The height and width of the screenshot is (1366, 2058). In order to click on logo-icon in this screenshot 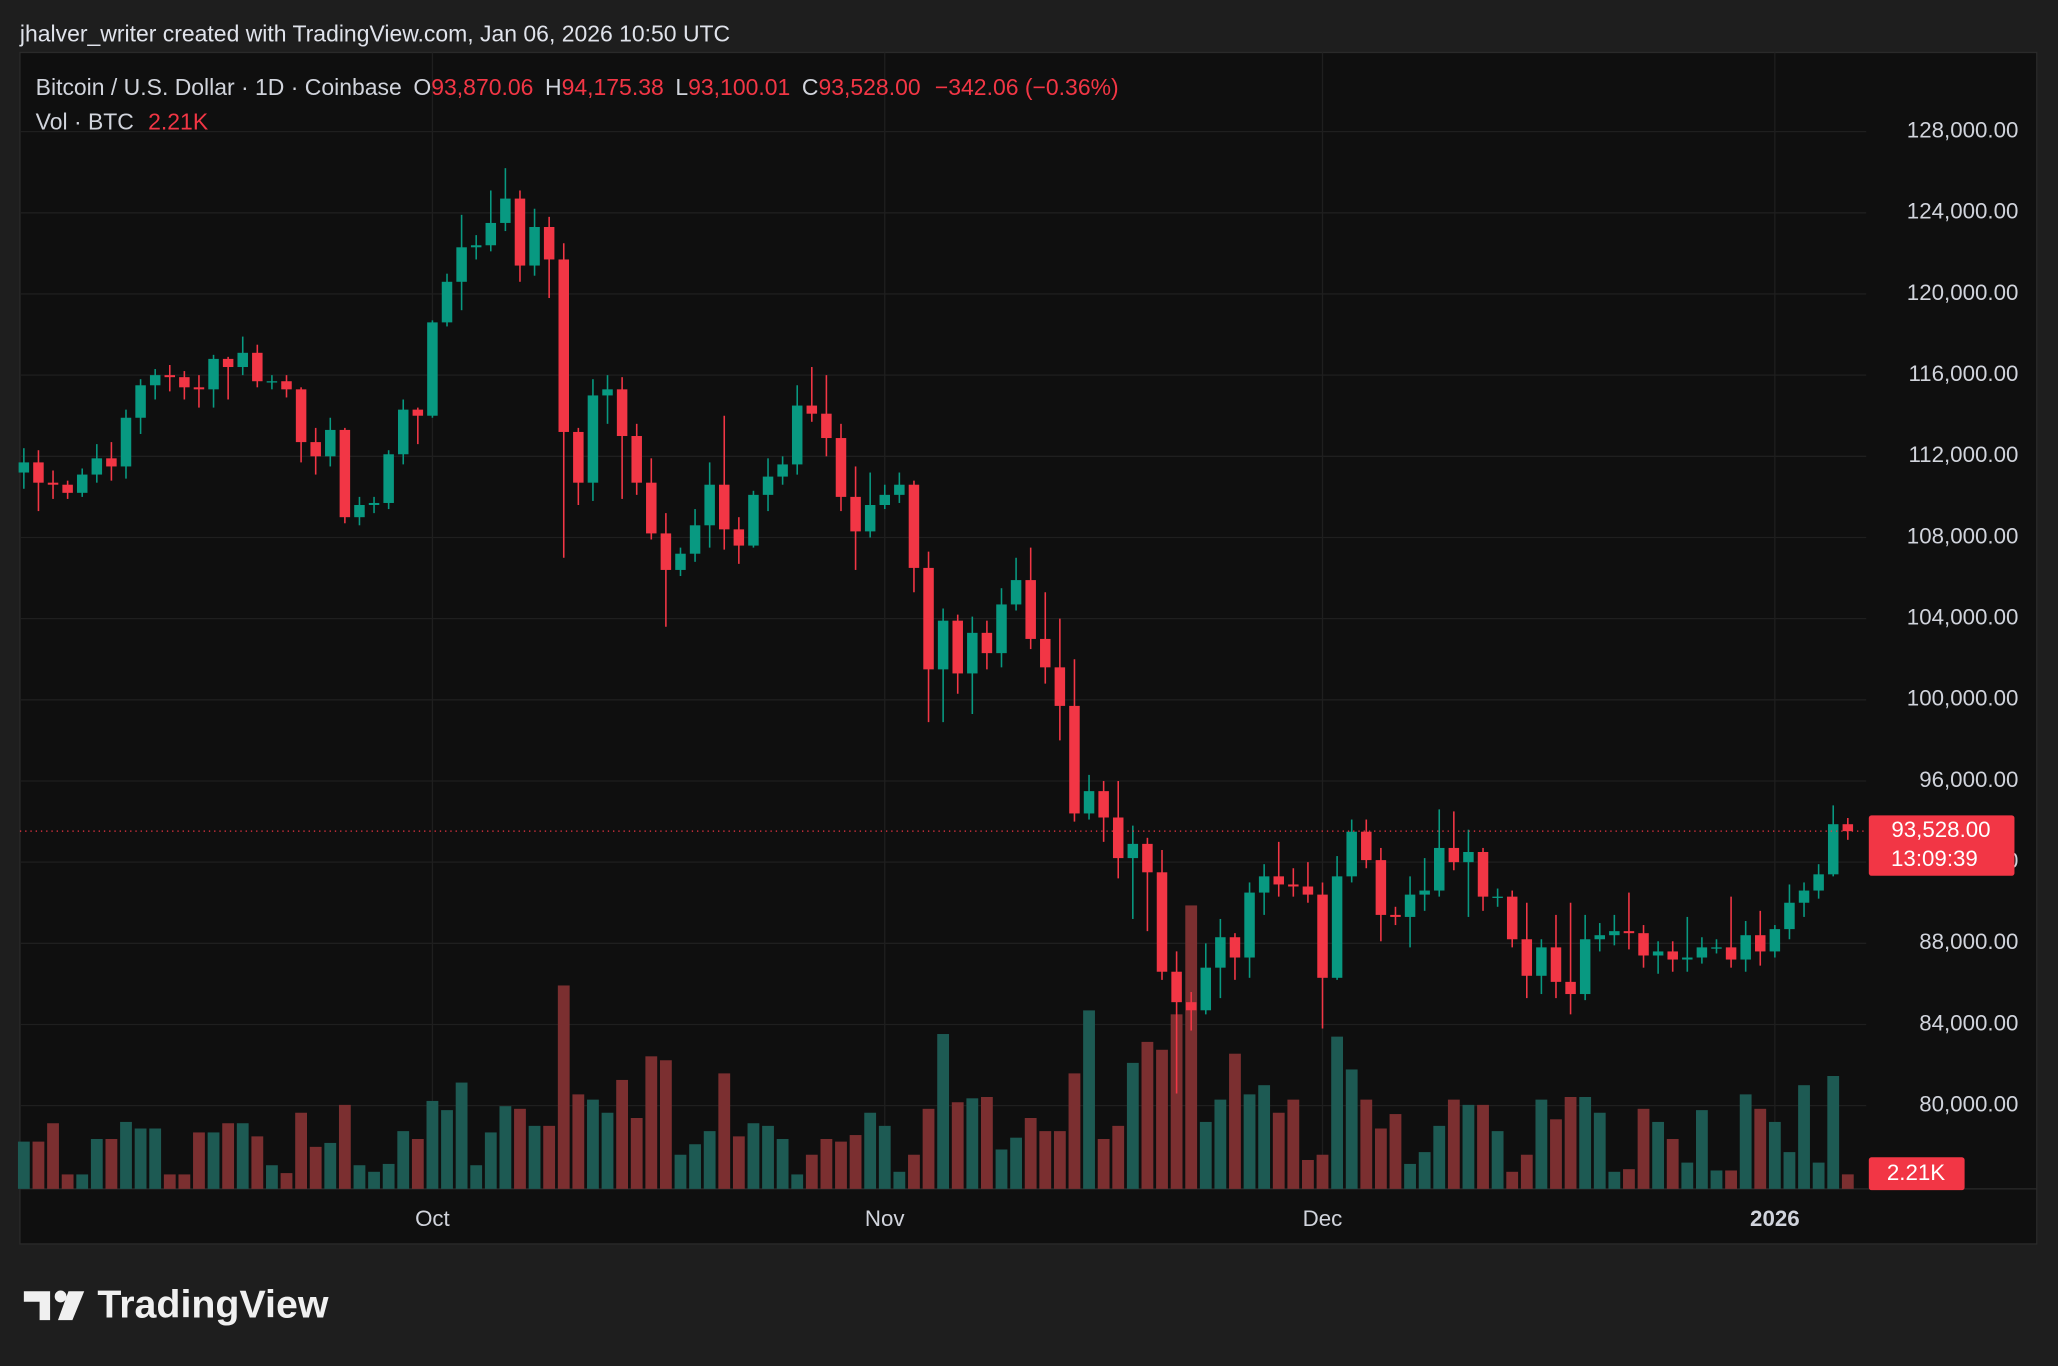, I will do `click(37, 1306)`.